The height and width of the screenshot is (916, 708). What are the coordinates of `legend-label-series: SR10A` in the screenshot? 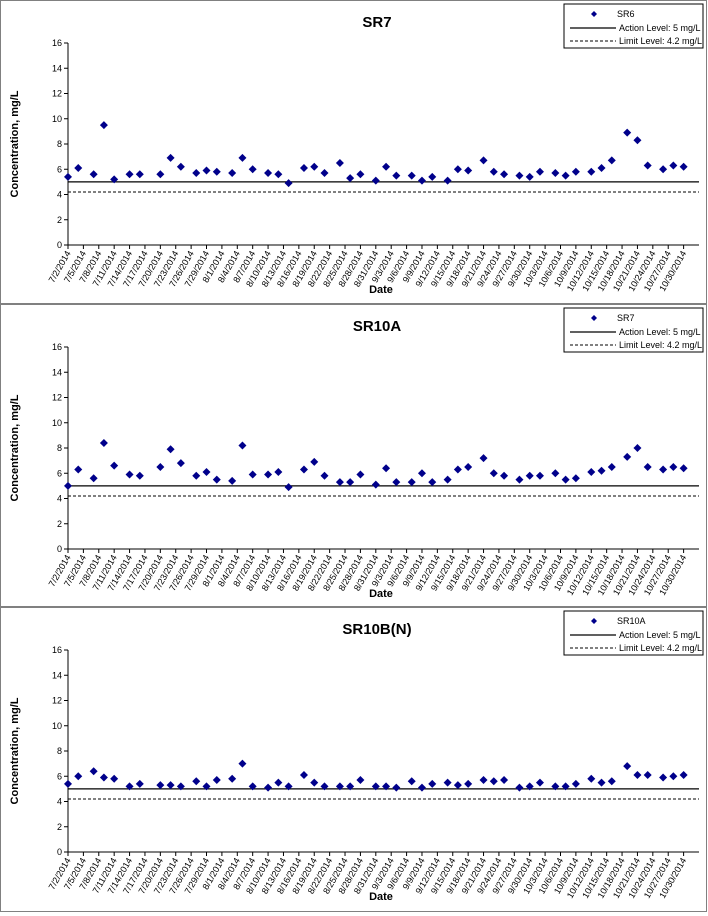 It's located at (631, 621).